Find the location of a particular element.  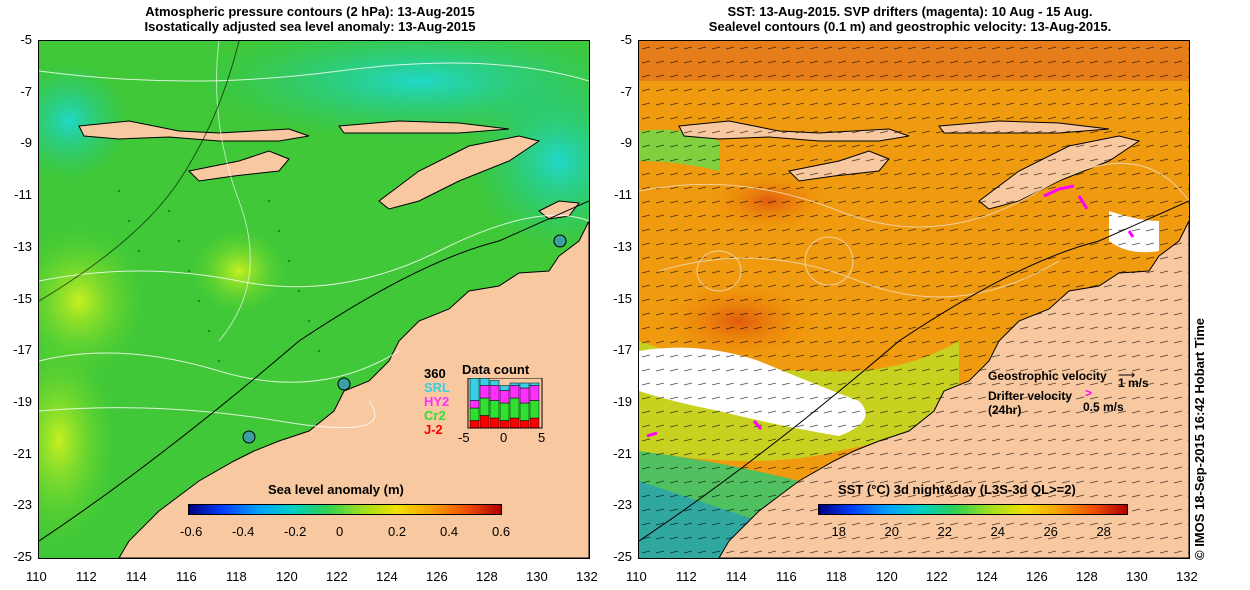

lon-tick-label: 118 is located at coordinates (836, 576).